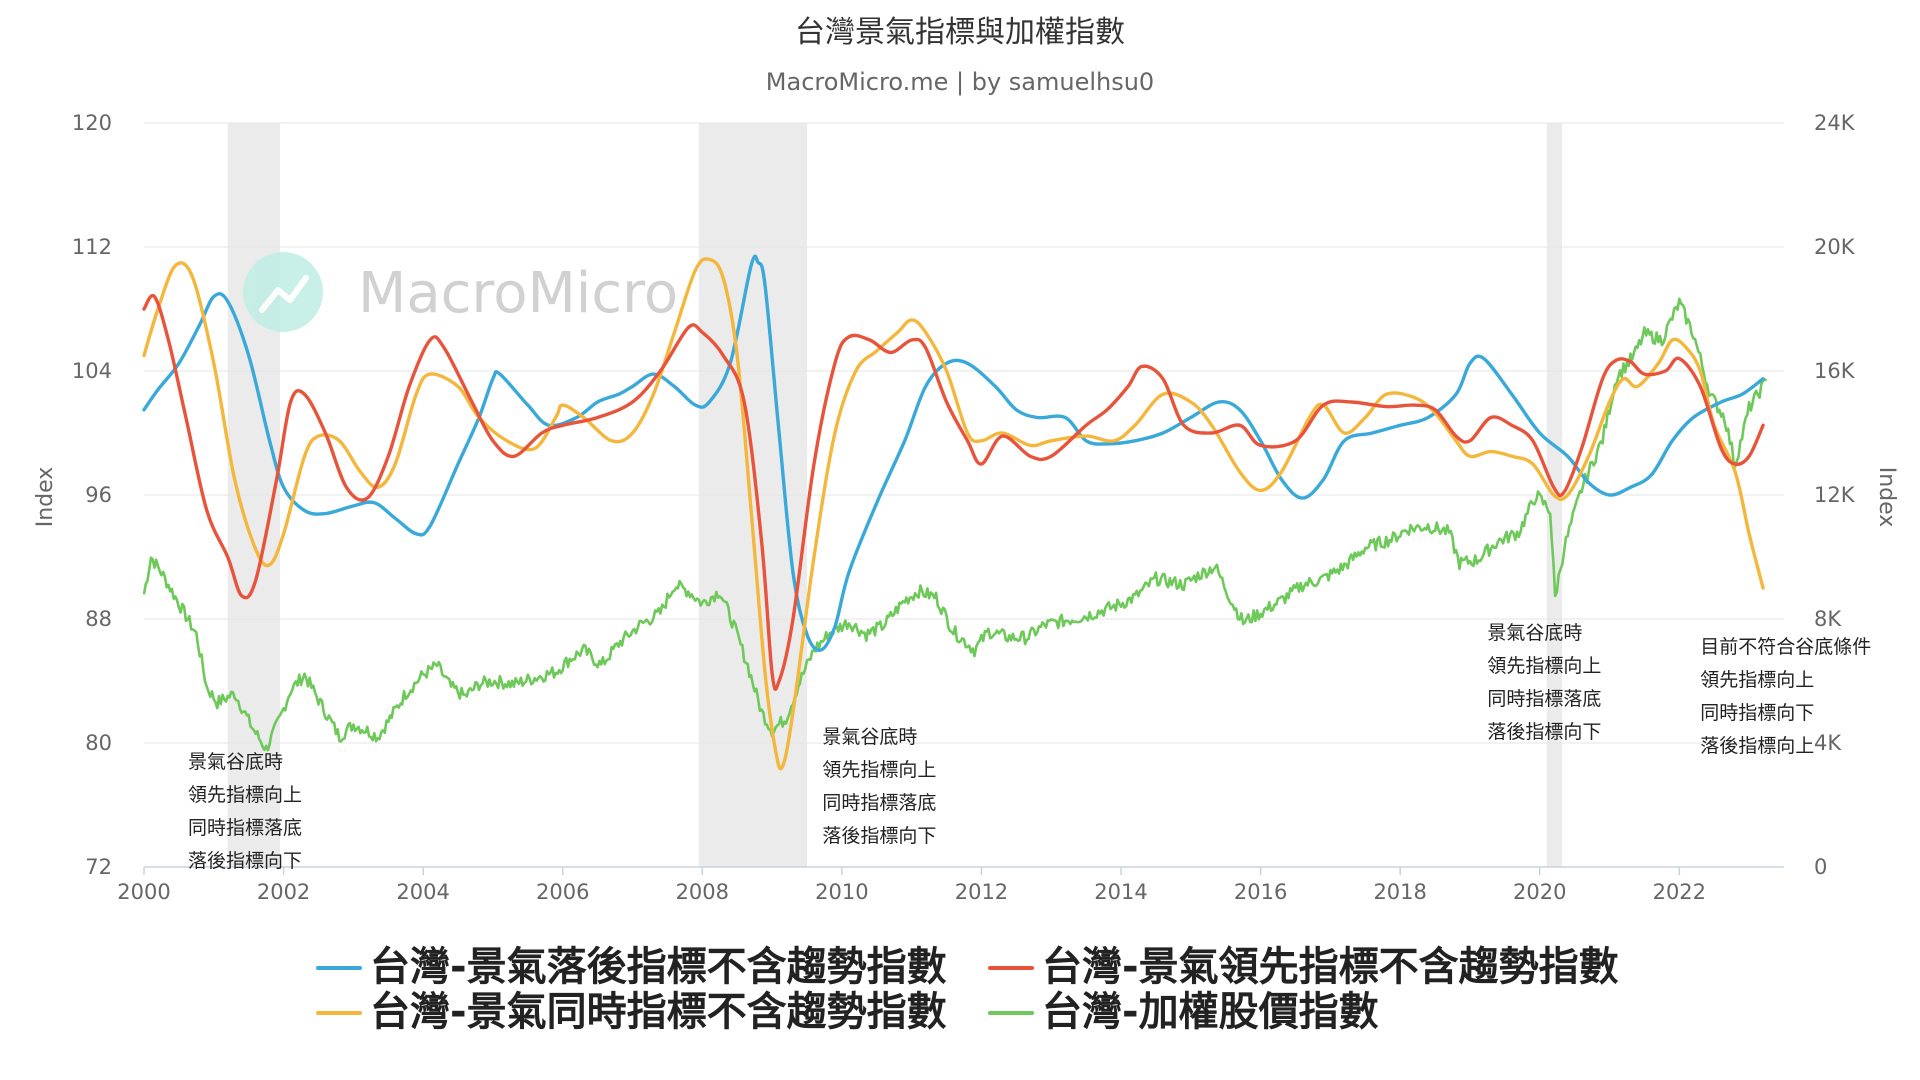 The height and width of the screenshot is (1080, 1920). What do you see at coordinates (1785, 647) in the screenshot?
I see `annotation-3-line-0: 目前不符合谷底條件` at bounding box center [1785, 647].